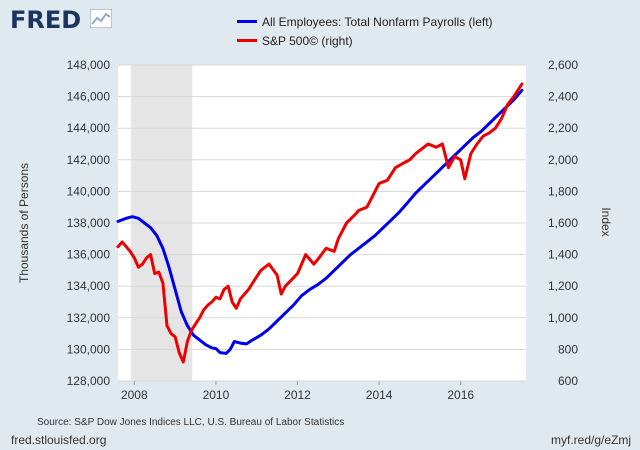 This screenshot has width=640, height=450. Describe the element at coordinates (89, 255) in the screenshot. I see `y-left-tick-label: 136,000` at that location.